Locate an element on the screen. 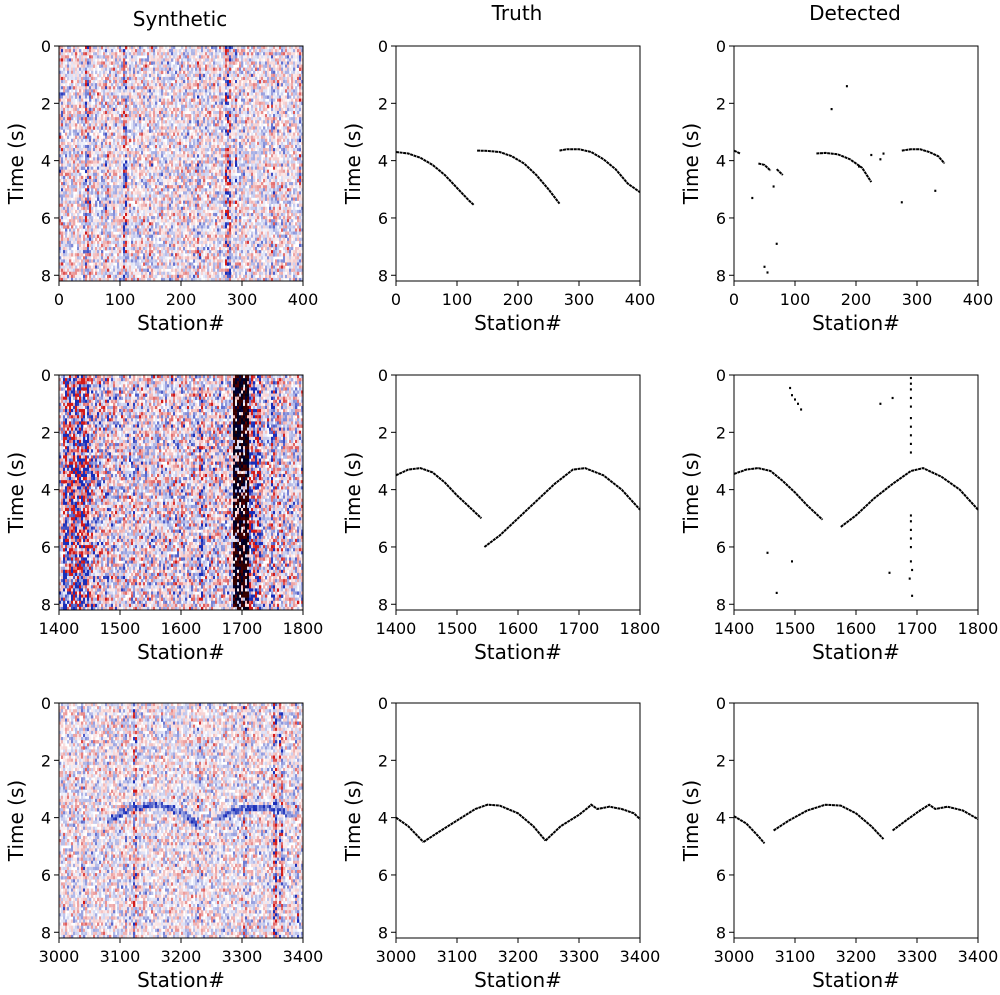  x-tick-label: 400 is located at coordinates (640, 299).